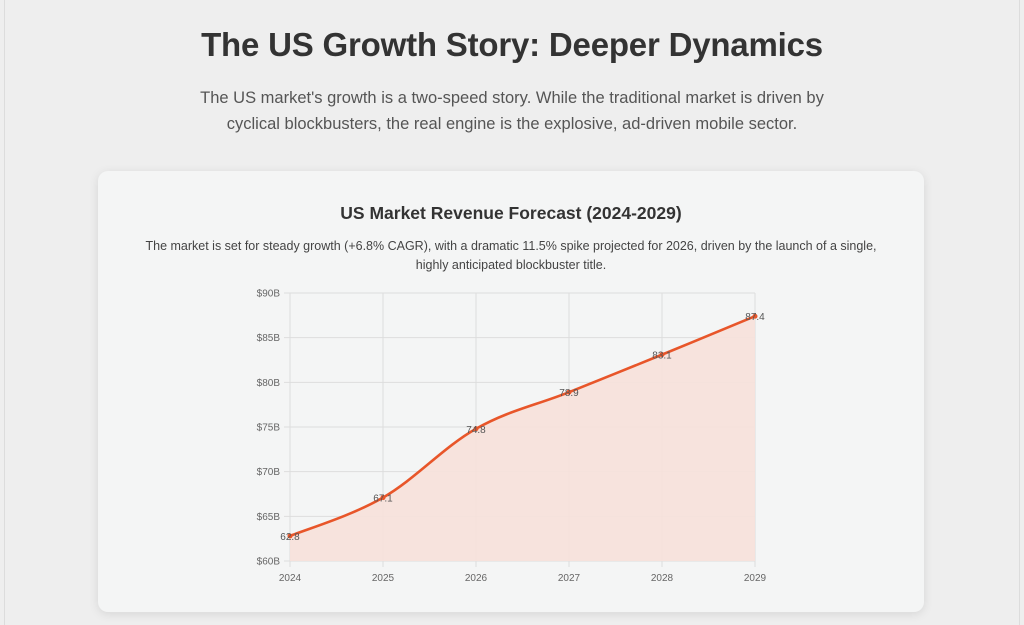  What do you see at coordinates (512, 44) in the screenshot?
I see `page-title: The US Growth Story: Deeper Dynamics` at bounding box center [512, 44].